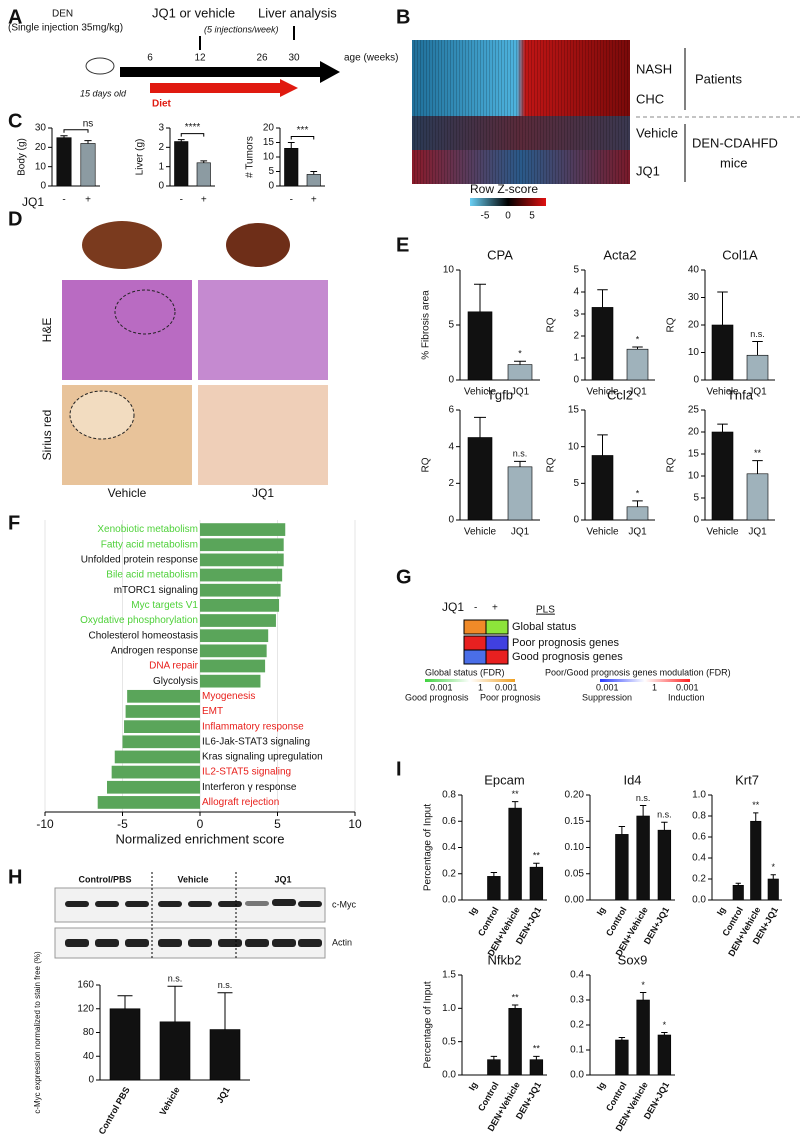  What do you see at coordinates (212, 711) in the screenshot?
I see `category-label: EMT` at bounding box center [212, 711].